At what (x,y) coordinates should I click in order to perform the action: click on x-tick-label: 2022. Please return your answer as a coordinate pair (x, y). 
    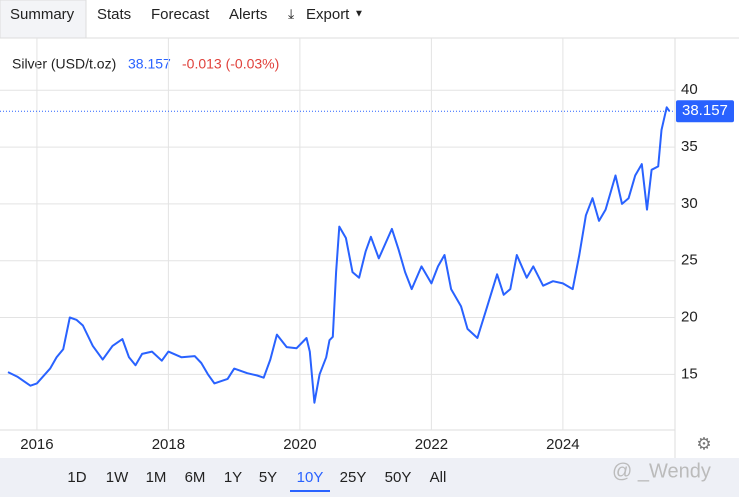
    Looking at the image, I should click on (431, 444).